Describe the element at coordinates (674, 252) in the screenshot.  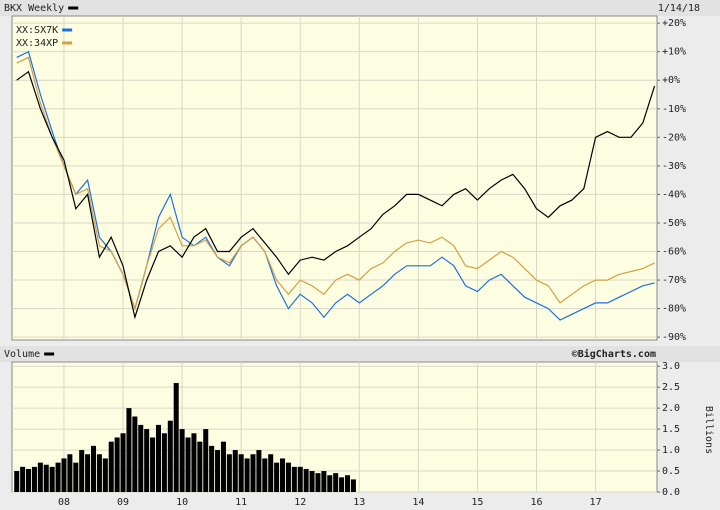
I see `y-tick-label: -60%` at that location.